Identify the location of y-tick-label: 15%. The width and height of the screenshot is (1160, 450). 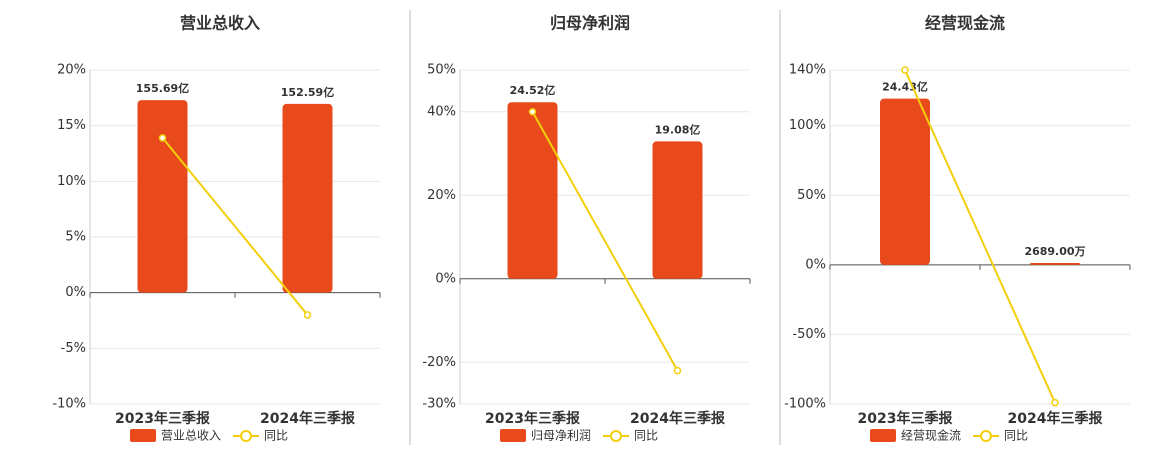
(71, 125).